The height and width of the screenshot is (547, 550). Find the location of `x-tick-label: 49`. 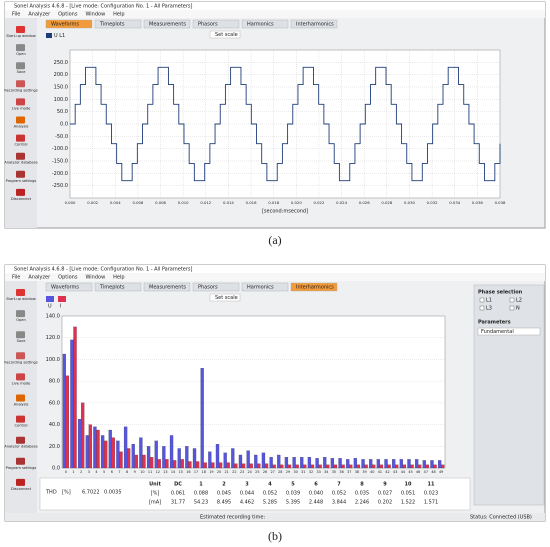

x-tick-label: 49 is located at coordinates (441, 472).